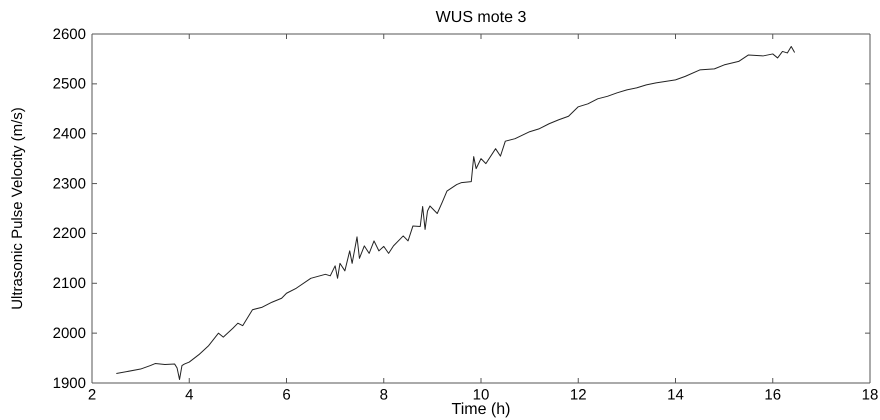  I want to click on y-tick-label: 2100, so click(69, 283).